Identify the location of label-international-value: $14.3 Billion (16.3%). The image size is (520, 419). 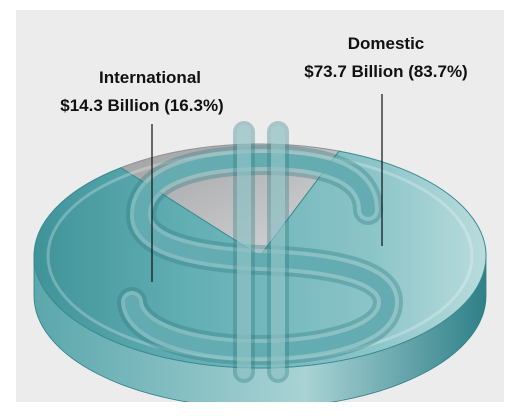
(141, 105).